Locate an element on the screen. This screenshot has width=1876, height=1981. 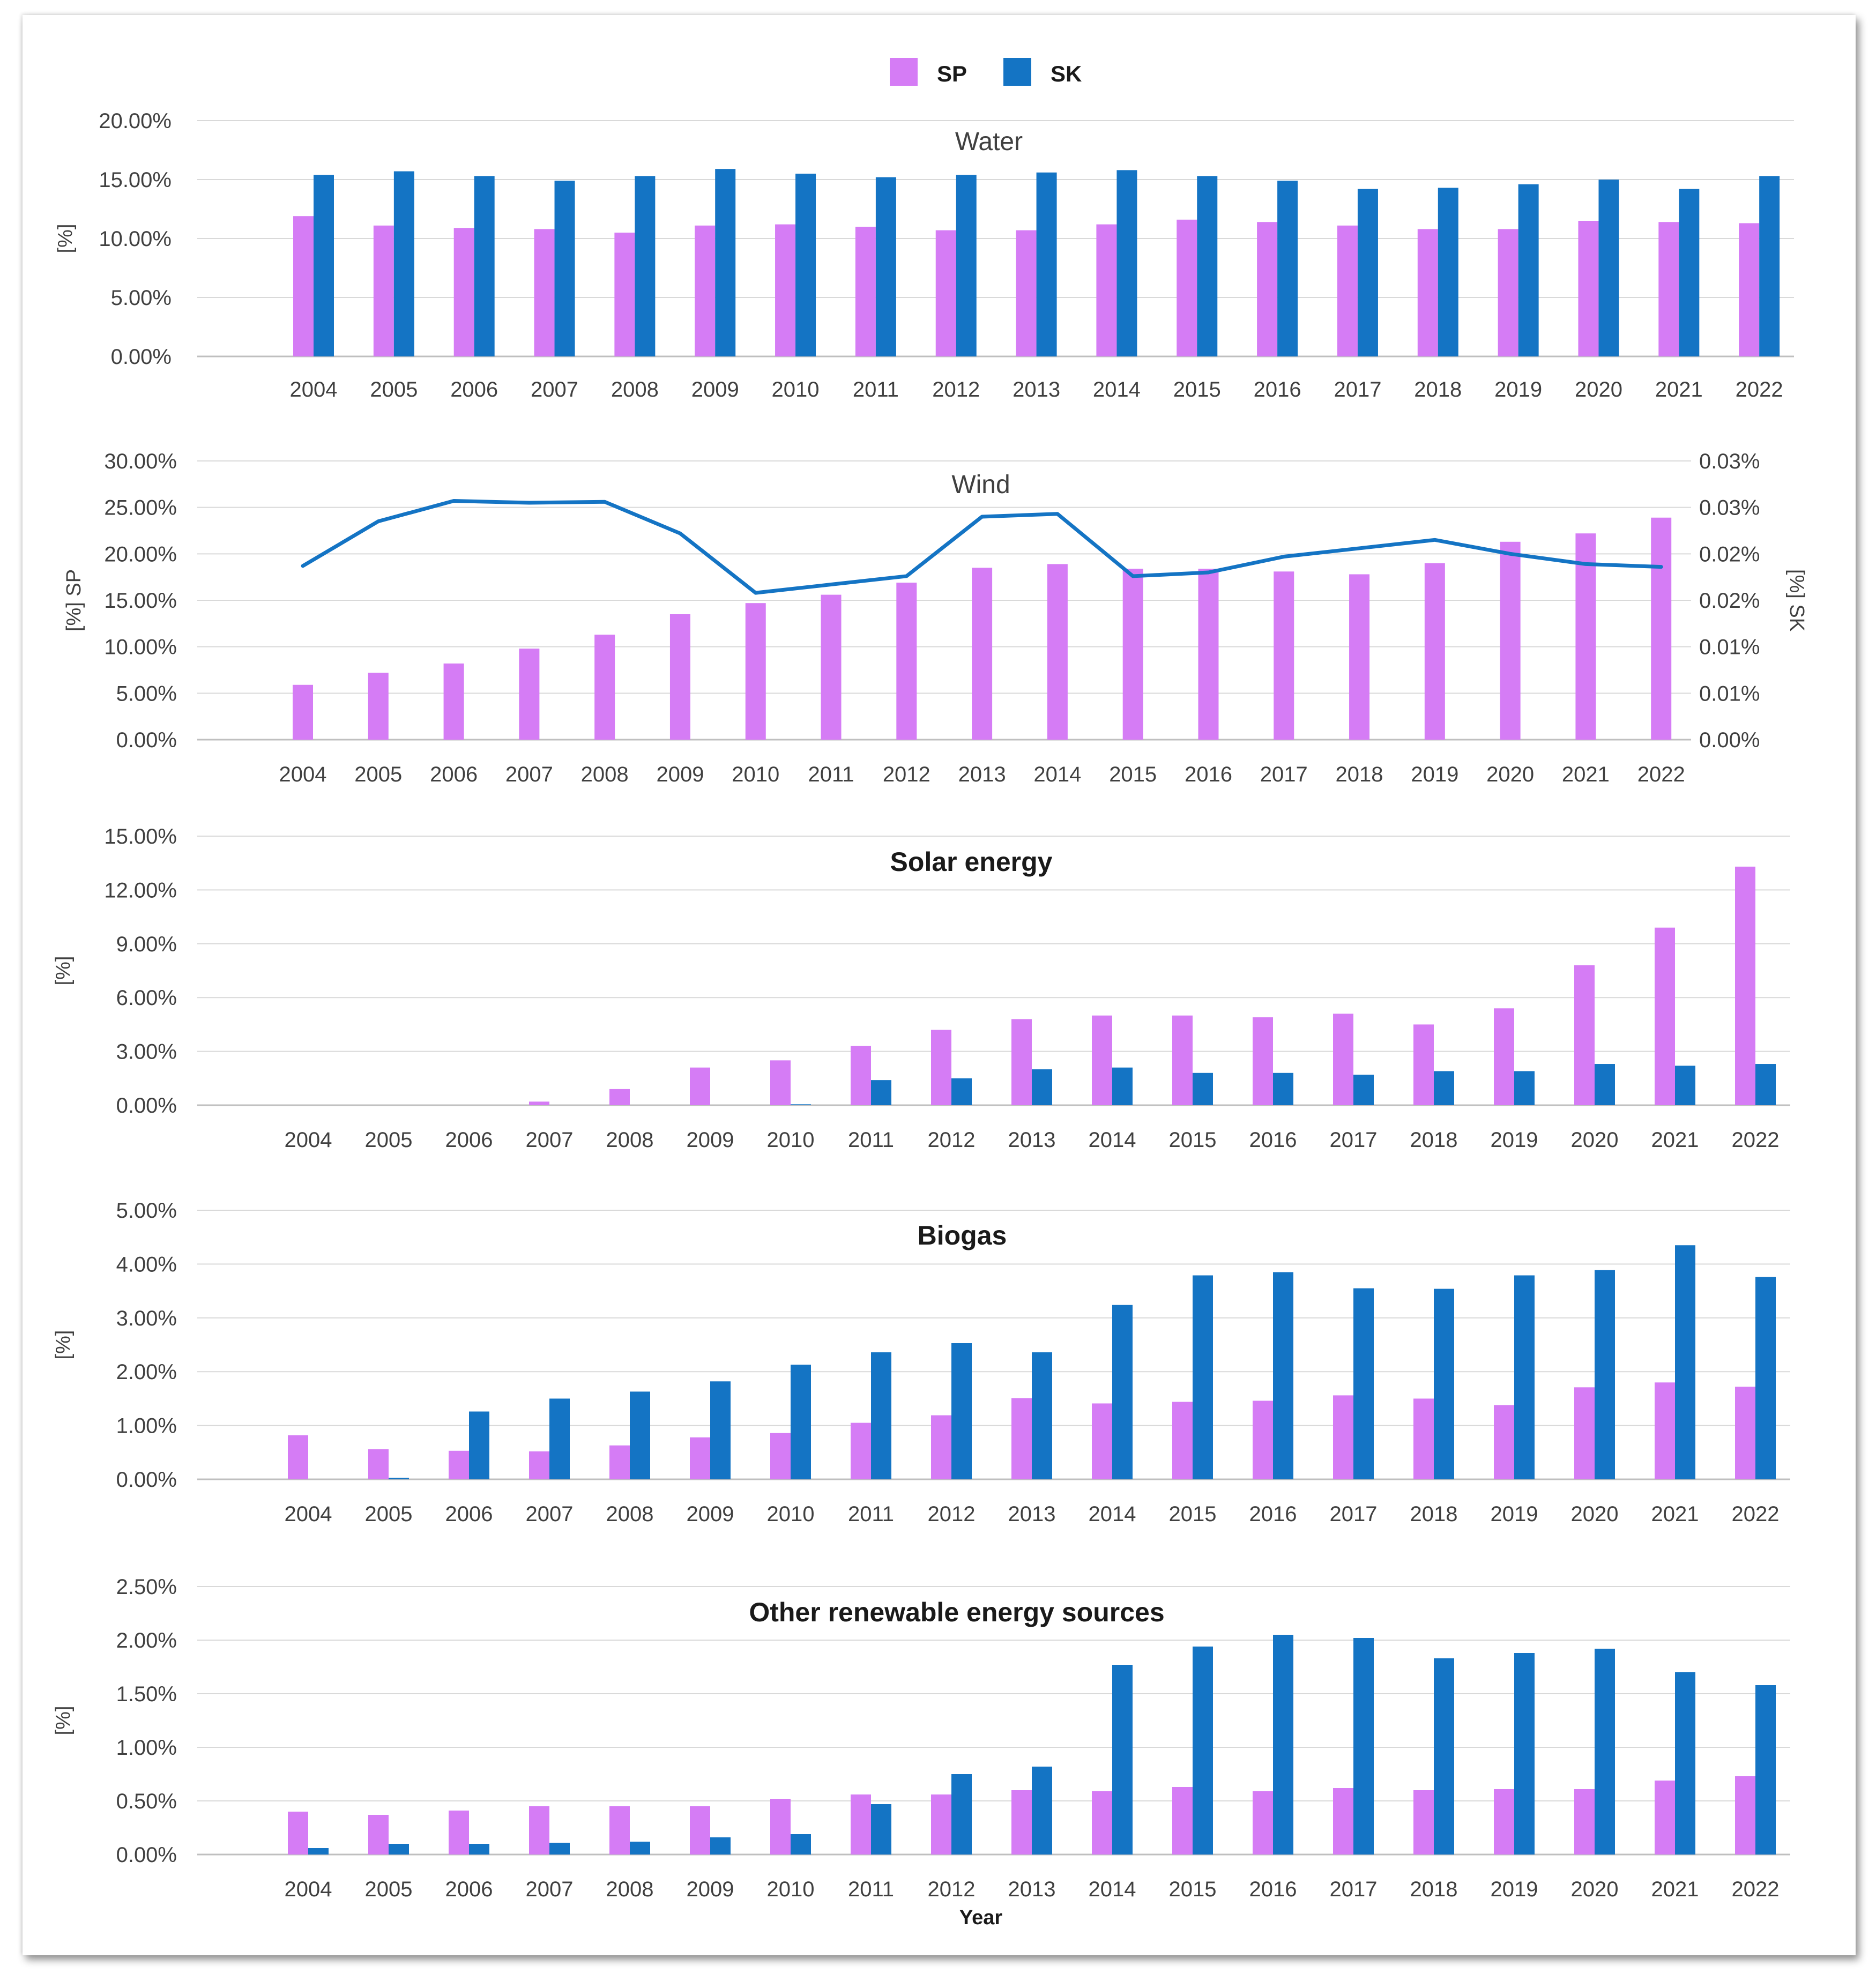
bar-sk-2006 is located at coordinates (479, 1445).